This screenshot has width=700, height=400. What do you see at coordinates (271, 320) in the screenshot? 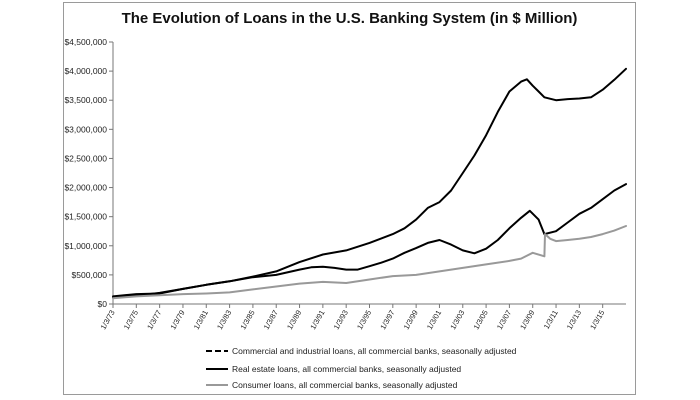
I see `x-tick-label: 1/3/87` at bounding box center [271, 320].